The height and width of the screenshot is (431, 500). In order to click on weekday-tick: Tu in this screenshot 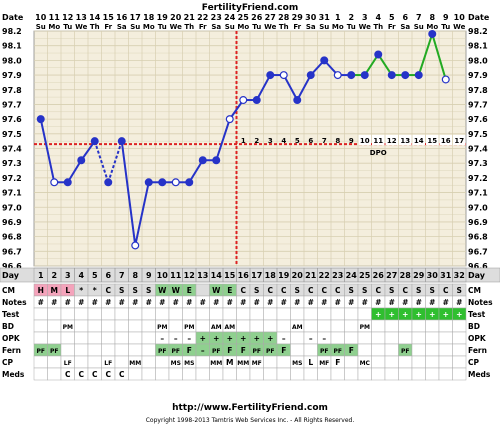, I will do `click(351, 27)`.